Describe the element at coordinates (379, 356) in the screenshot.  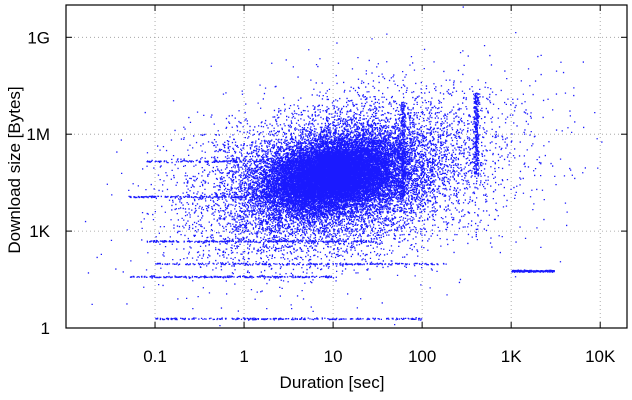
I see `x-axis-tick-labels: 0.1 1 10 100 1K 10K` at that location.